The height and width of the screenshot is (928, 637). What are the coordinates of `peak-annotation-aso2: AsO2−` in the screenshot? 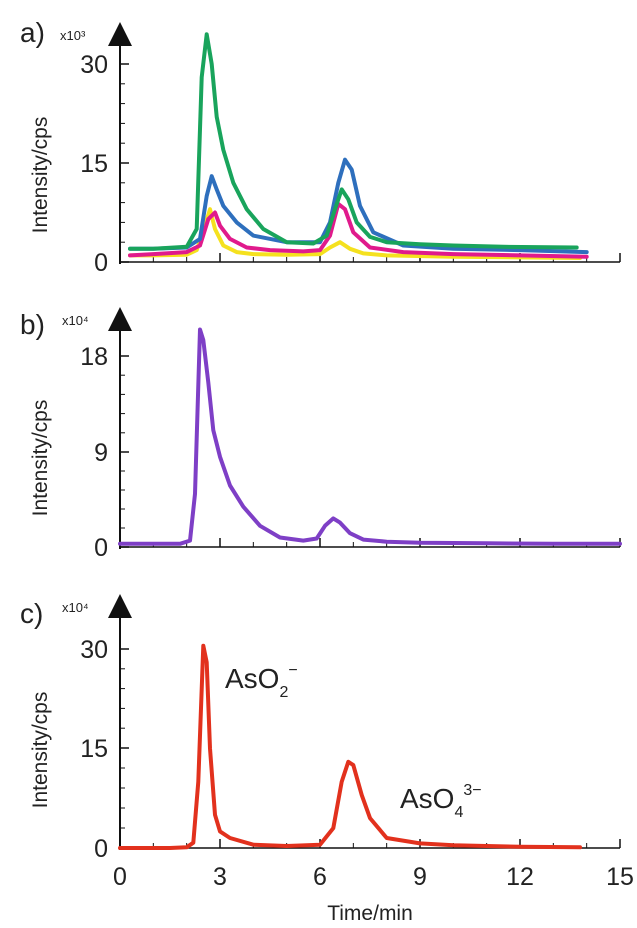 It's located at (261, 681).